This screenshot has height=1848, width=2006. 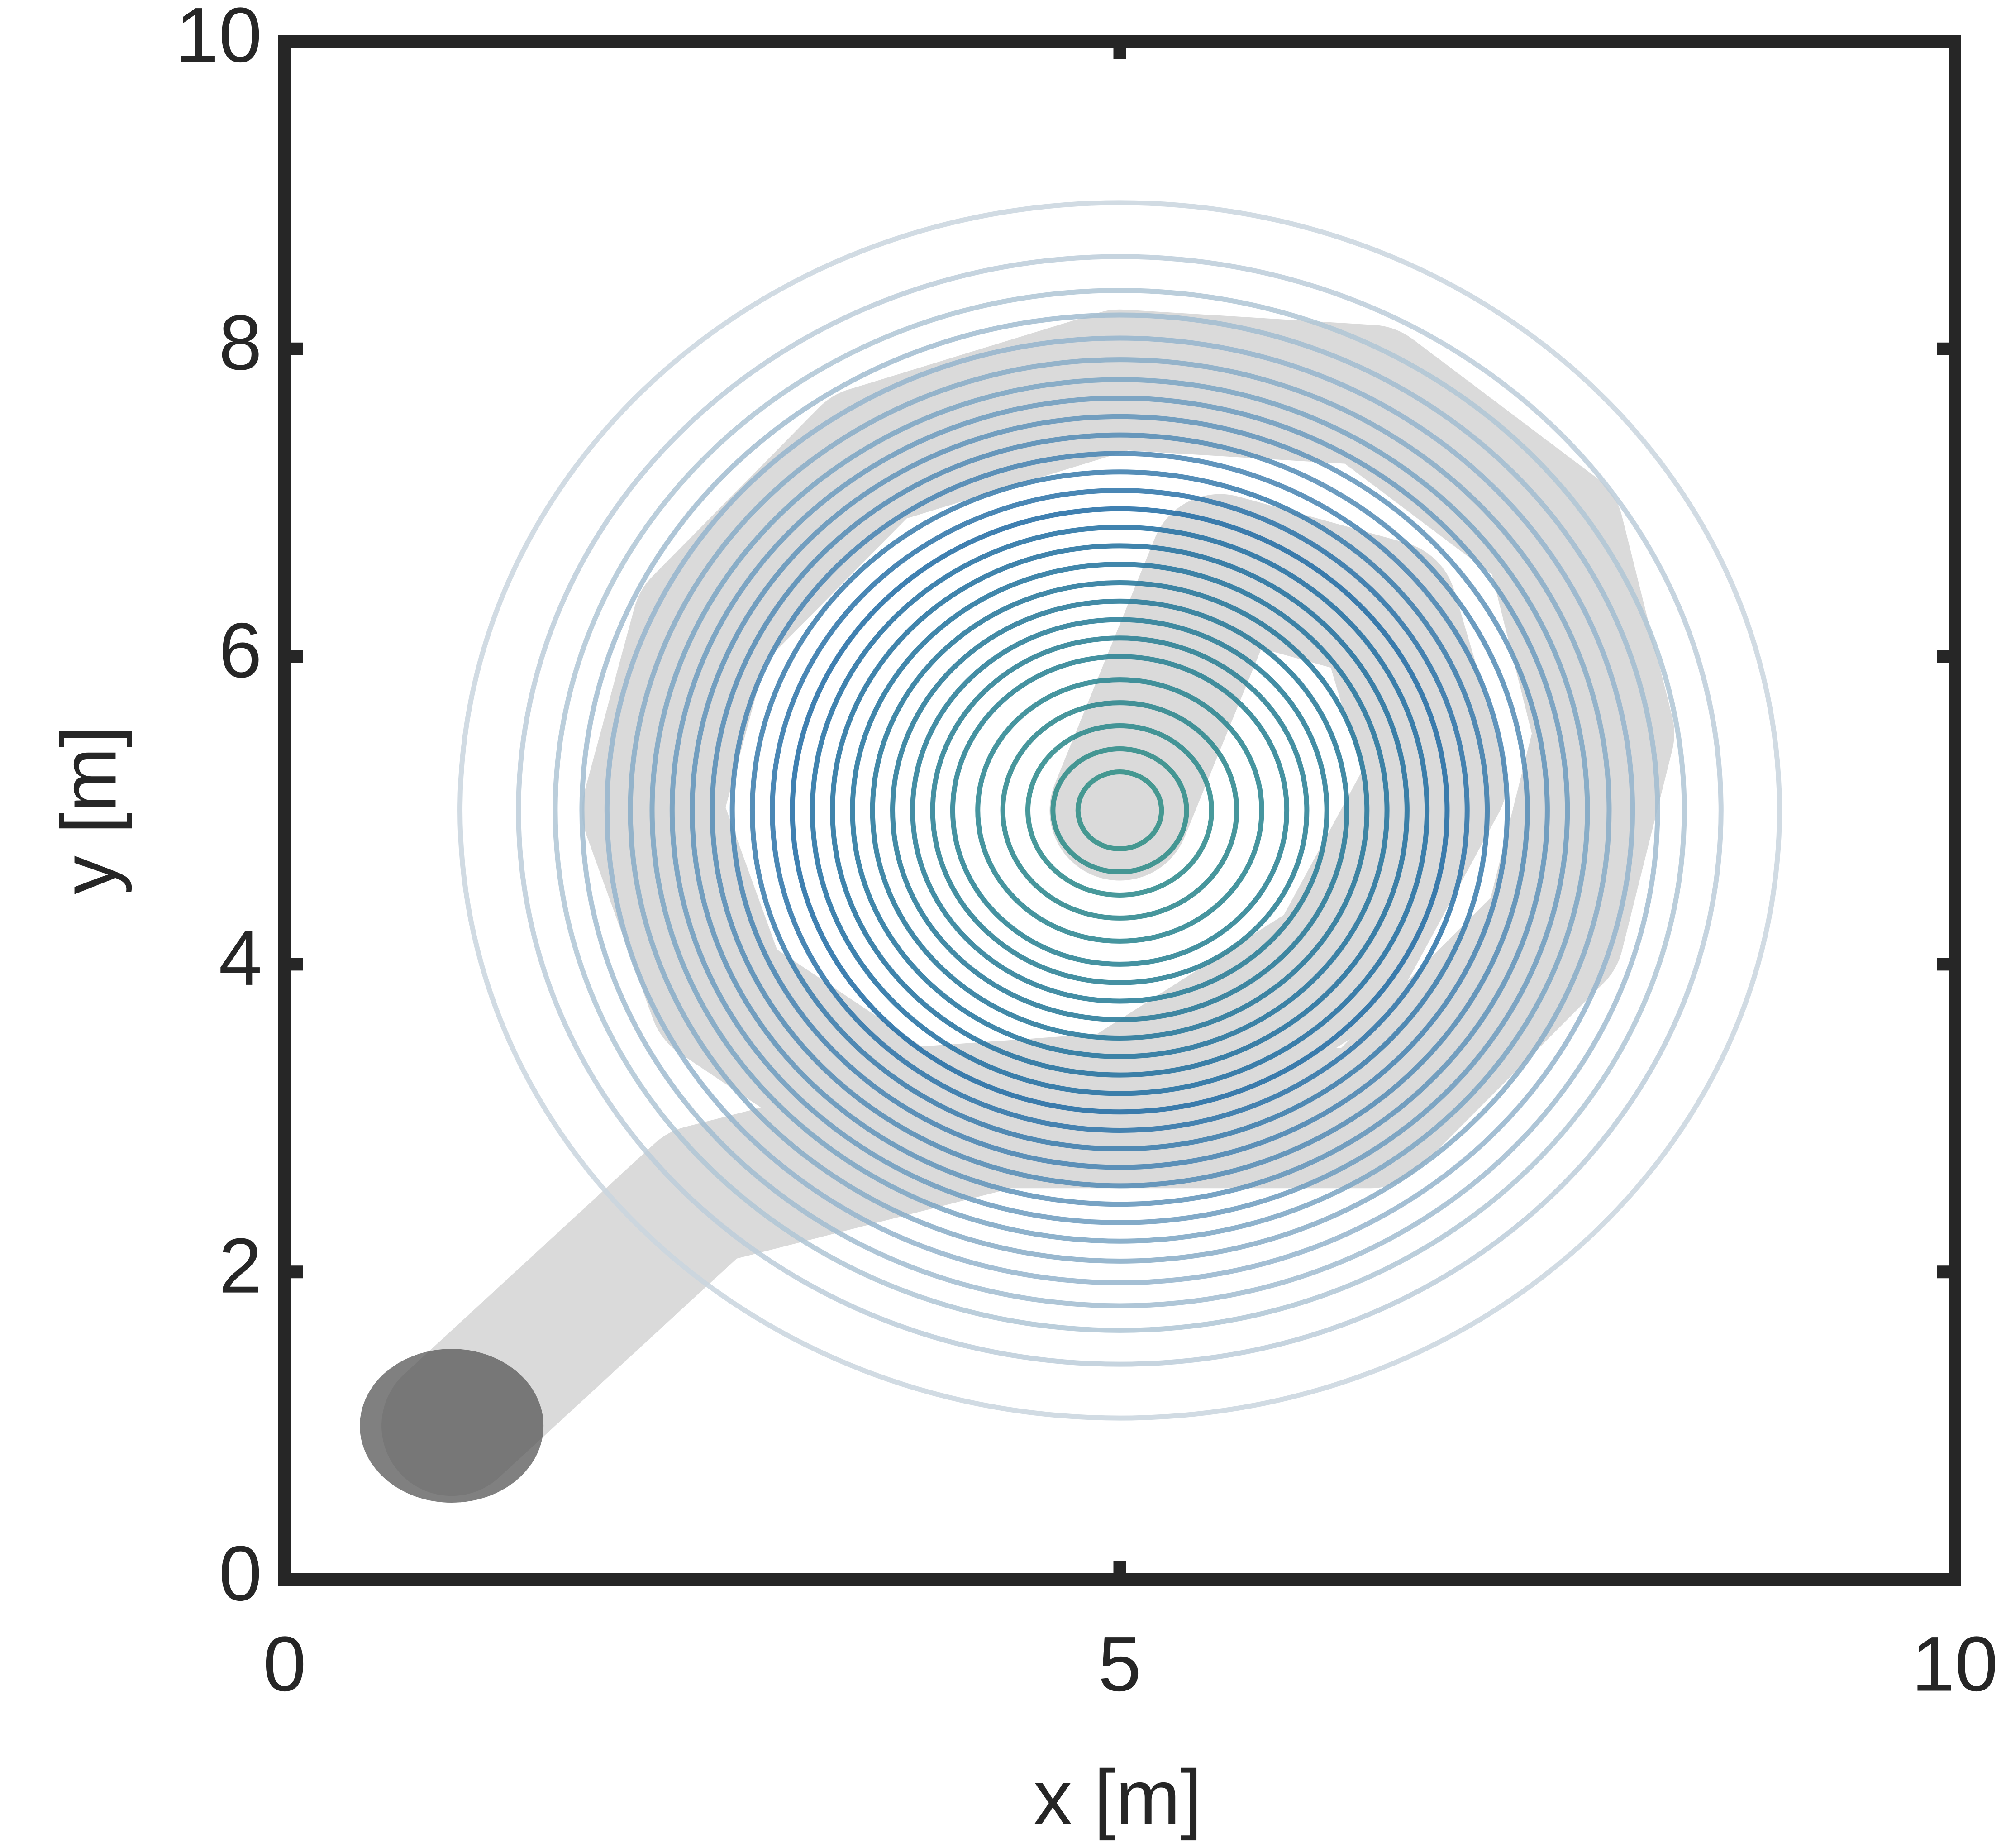 What do you see at coordinates (240, 342) in the screenshot?
I see `y-tick-label: 8` at bounding box center [240, 342].